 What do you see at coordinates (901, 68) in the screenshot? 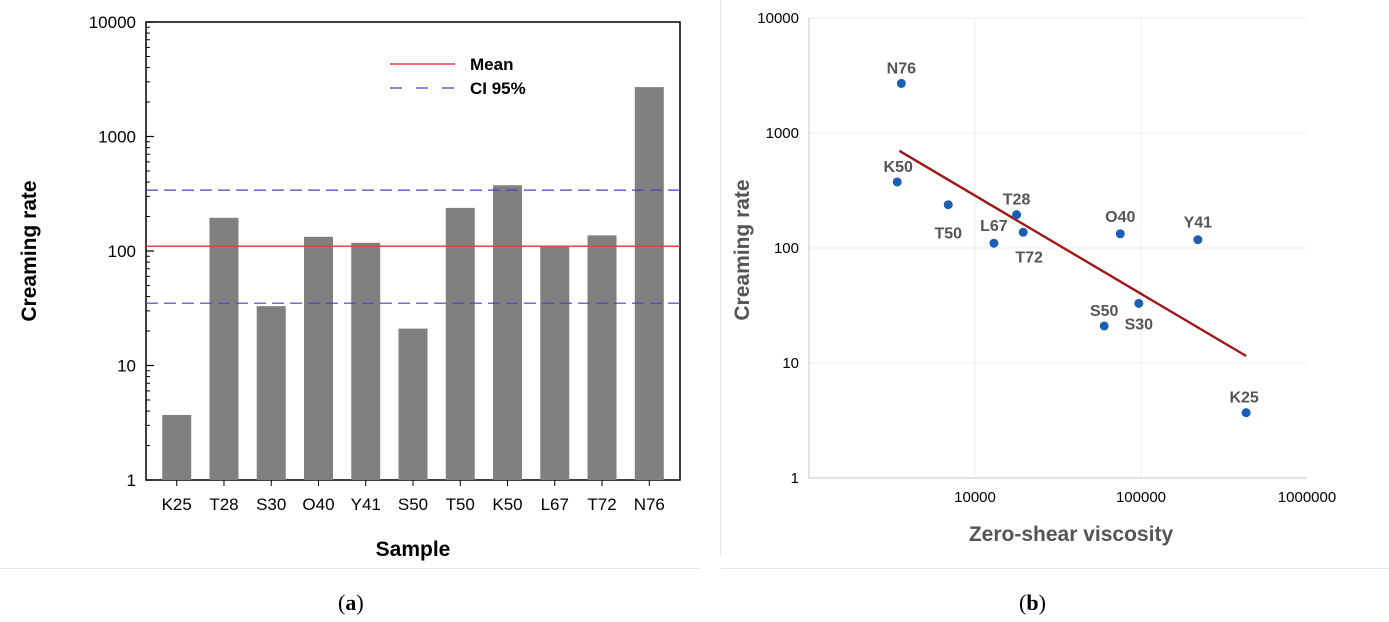
I see `point-label-n76: N76` at bounding box center [901, 68].